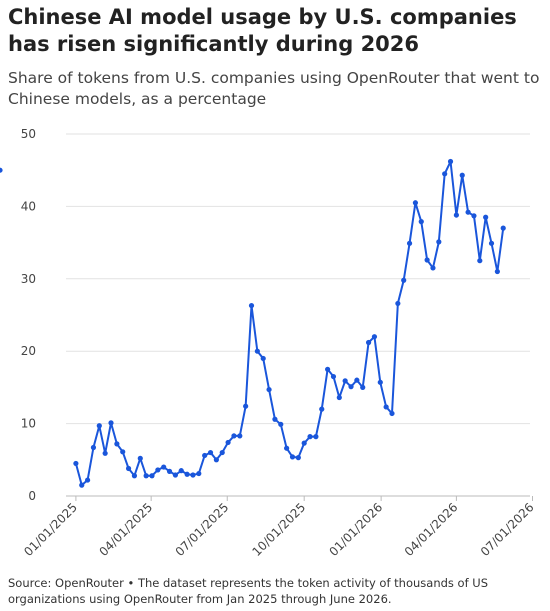 This screenshot has width=550, height=611. Describe the element at coordinates (28, 134) in the screenshot. I see `y-tick-label: 50` at that location.